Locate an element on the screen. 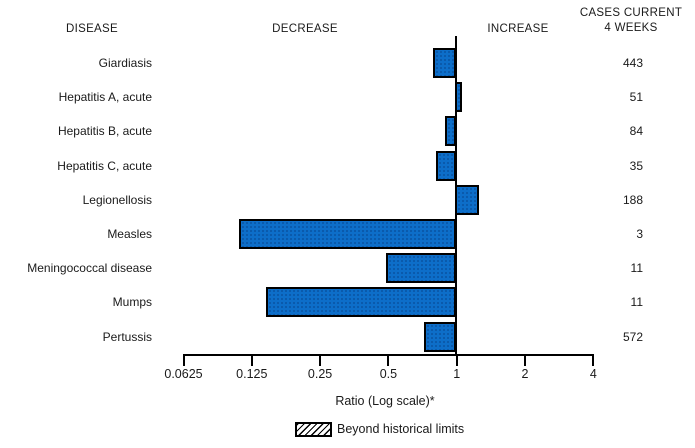 The width and height of the screenshot is (695, 448). cases-value: 572 is located at coordinates (632, 336).